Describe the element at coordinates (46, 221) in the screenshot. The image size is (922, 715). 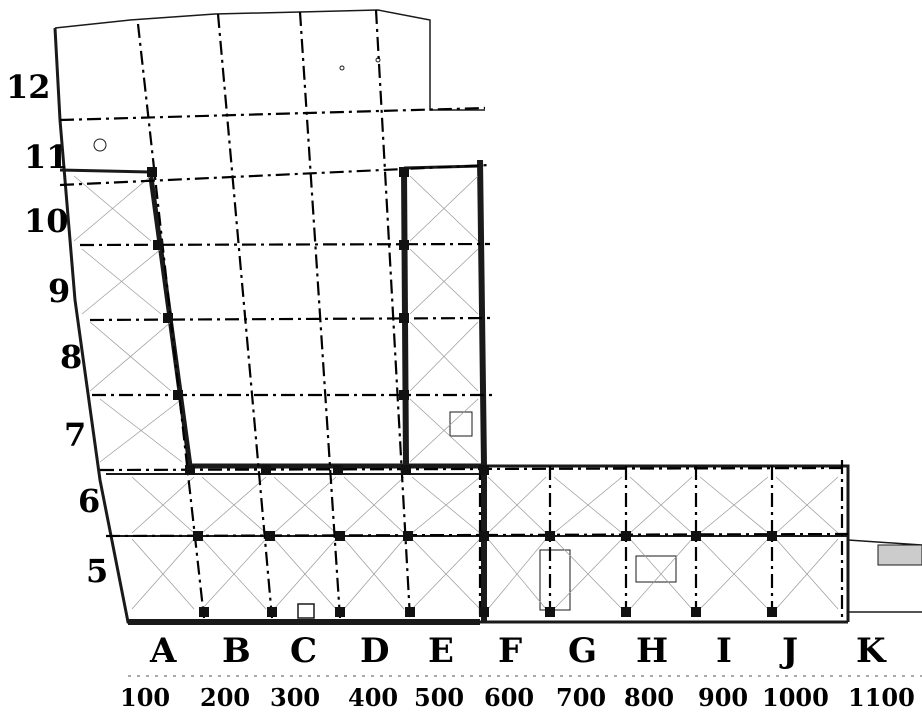
I see `row-label-10: 10` at that location.